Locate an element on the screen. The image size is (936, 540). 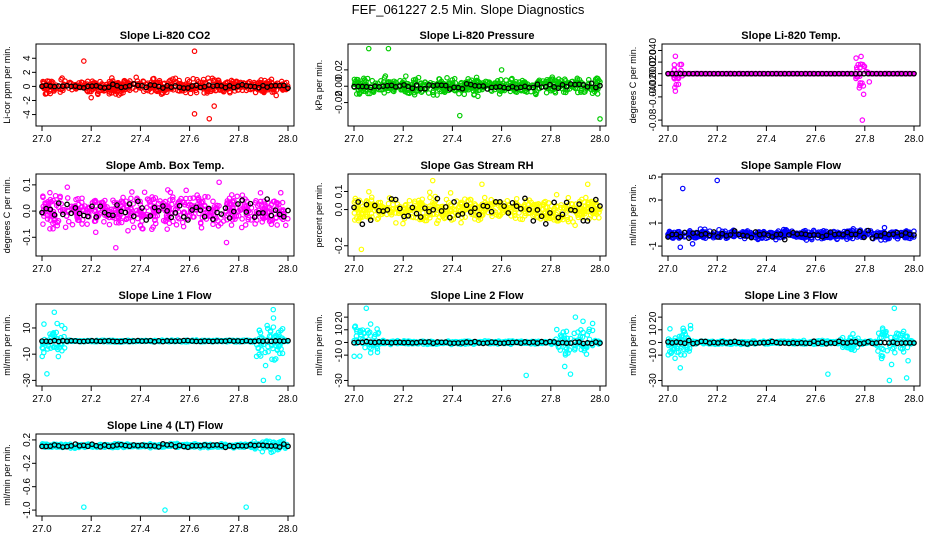
y-tick-label: -0.02 is located at coordinates (339, 102).